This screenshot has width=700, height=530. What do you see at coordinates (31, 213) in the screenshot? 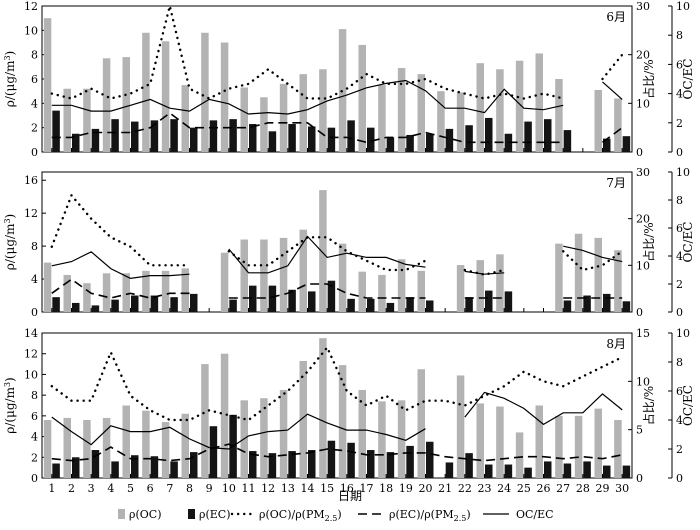
I see `left-tick-label: 12` at bounding box center [31, 213].